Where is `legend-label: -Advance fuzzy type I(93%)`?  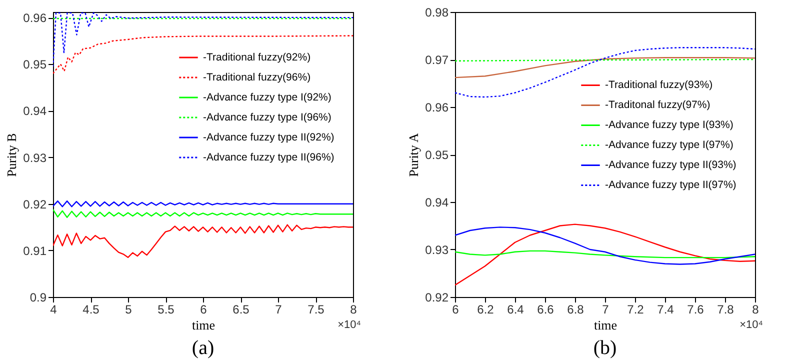
legend-label: -Advance fuzzy type I(93%) is located at coordinates (669, 125).